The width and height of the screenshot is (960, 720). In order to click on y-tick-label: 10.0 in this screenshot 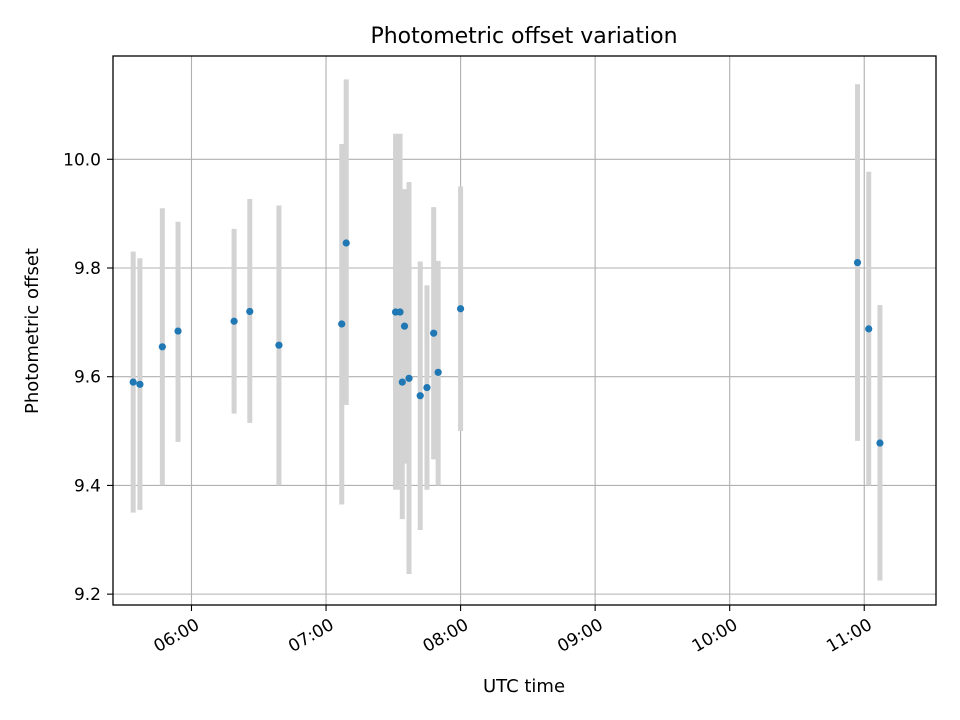, I will do `click(82, 160)`.